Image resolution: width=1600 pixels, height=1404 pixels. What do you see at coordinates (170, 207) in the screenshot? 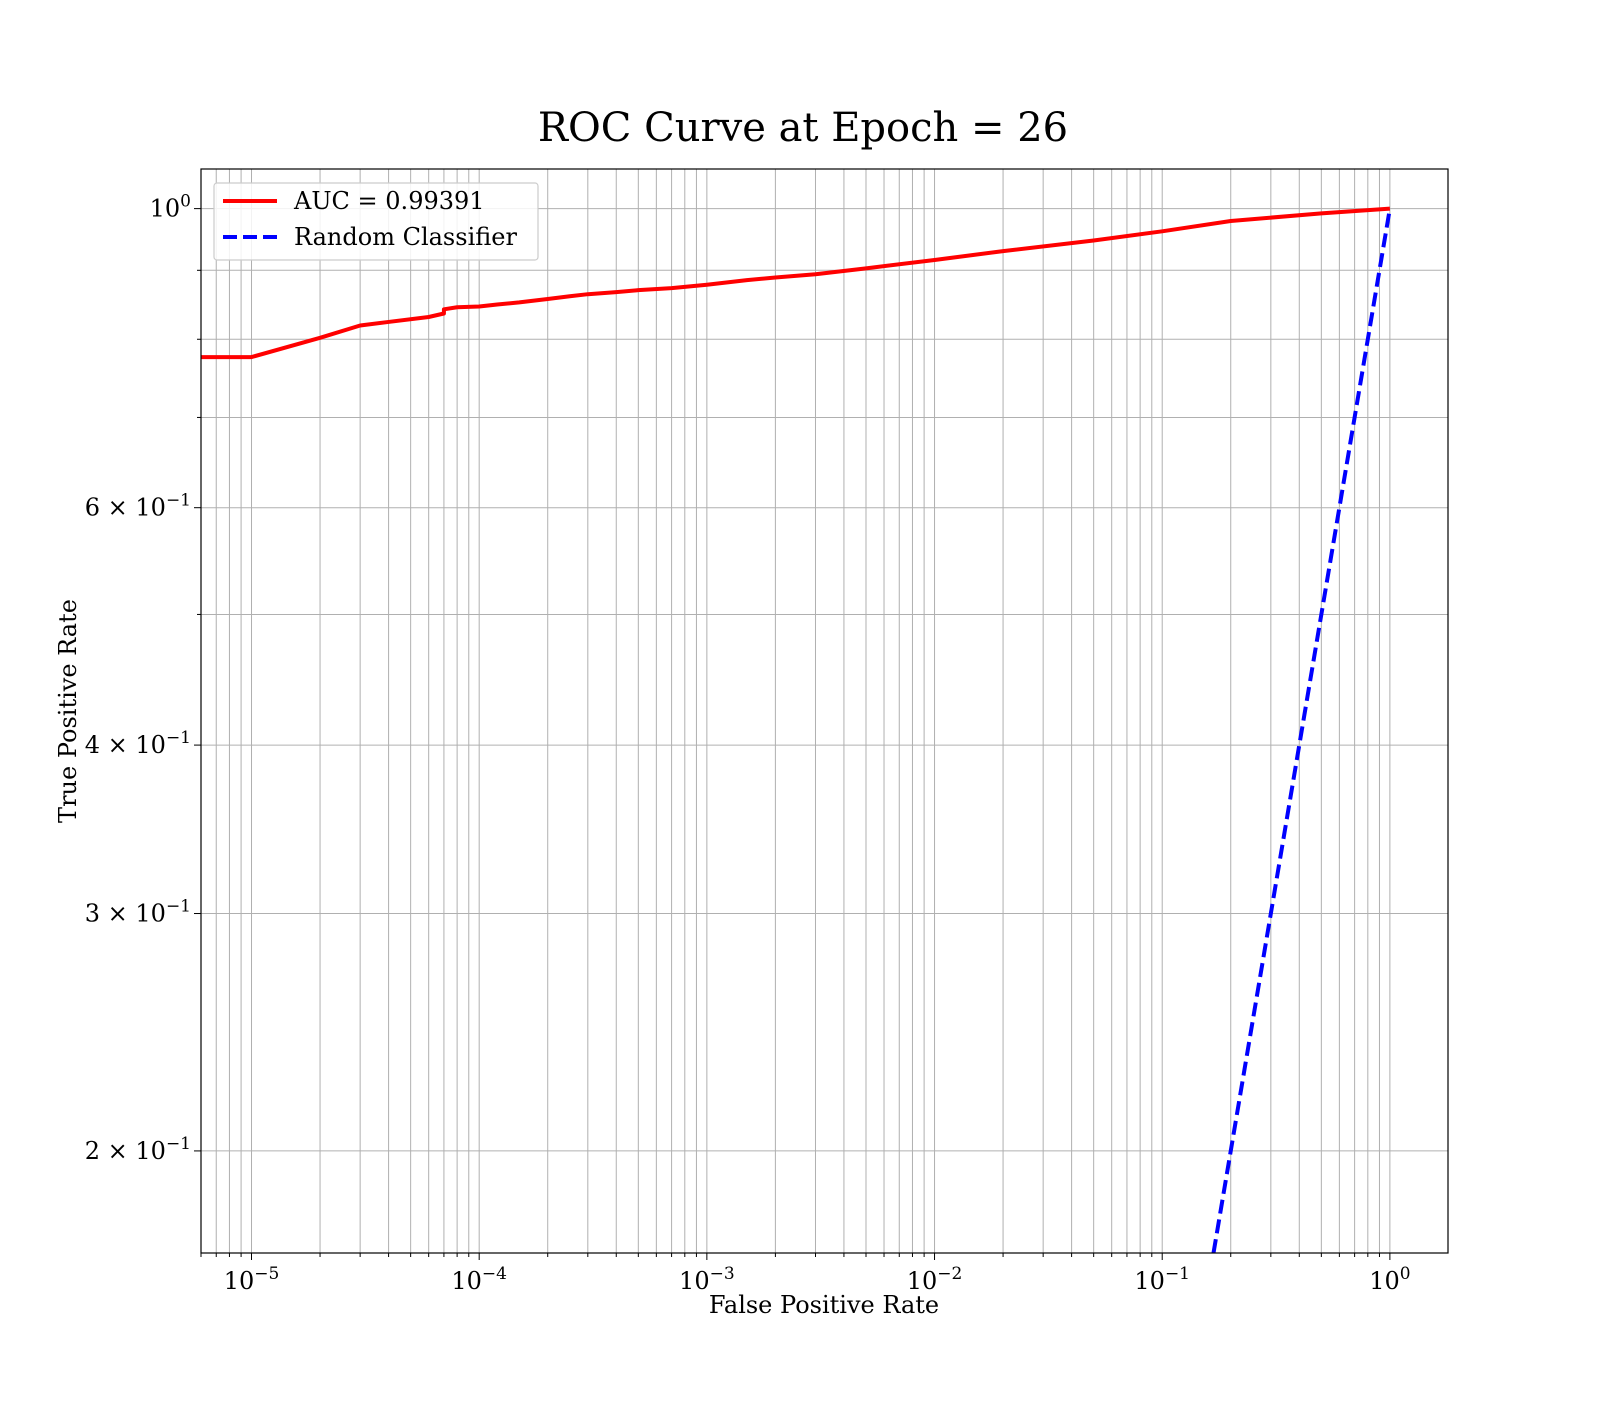
I see `y-tick-label: 100` at bounding box center [170, 207].